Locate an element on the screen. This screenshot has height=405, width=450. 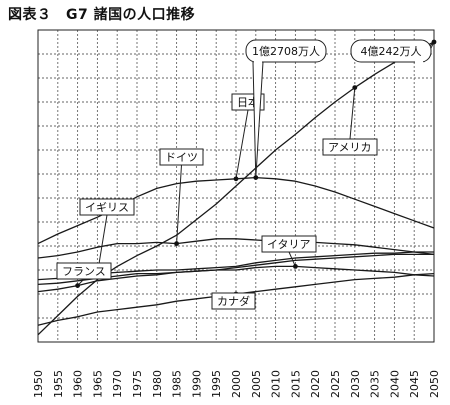
x-tick-label: 2020 is located at coordinates (315, 384).